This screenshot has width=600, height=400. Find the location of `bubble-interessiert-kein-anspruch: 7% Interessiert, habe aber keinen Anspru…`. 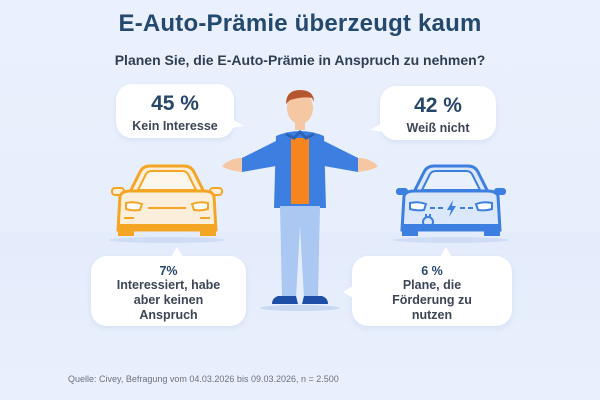

bubble-interessiert-kein-anspruch: 7% Interessiert, habe aber keinen Anspru… is located at coordinates (168, 286).